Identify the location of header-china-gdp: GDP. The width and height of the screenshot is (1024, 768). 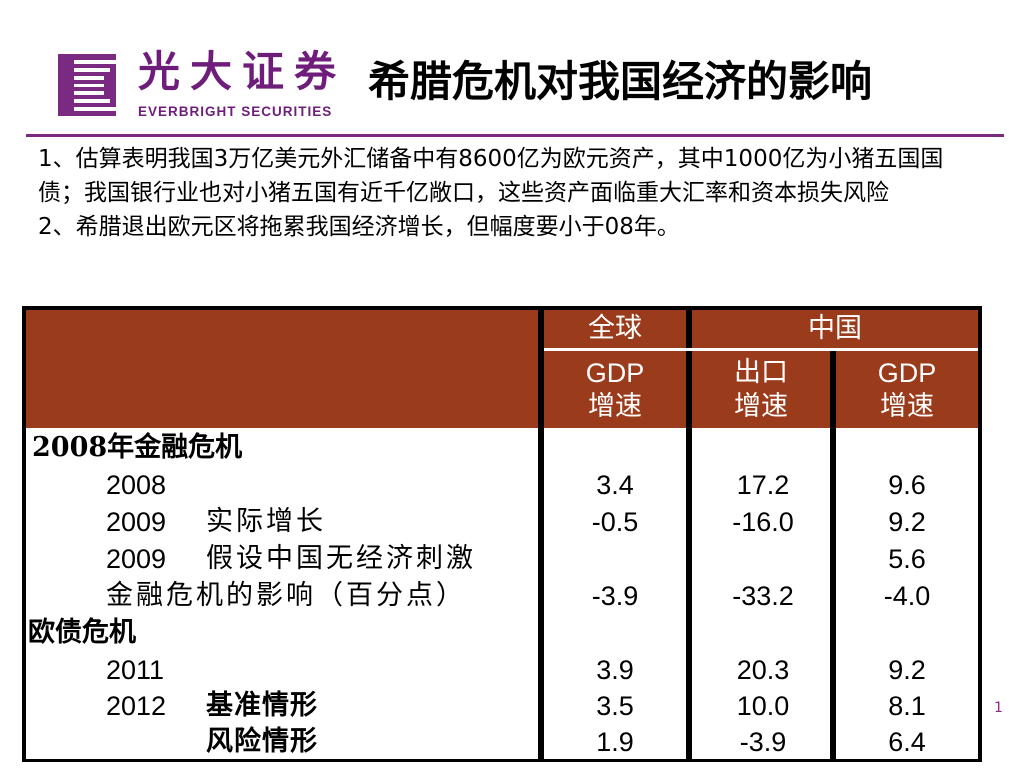
(907, 373).